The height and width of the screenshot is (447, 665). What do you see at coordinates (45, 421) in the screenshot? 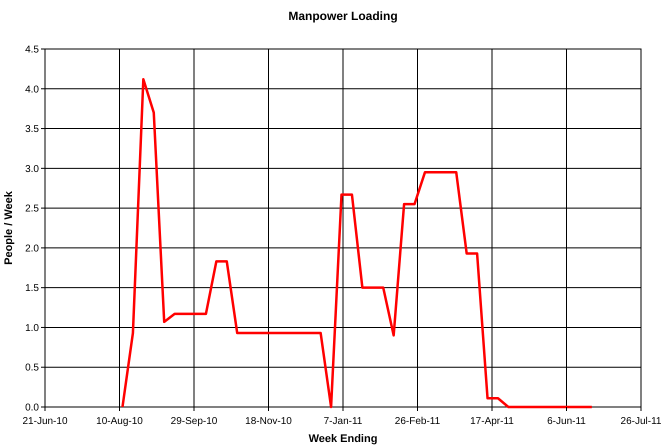
I see `x-tick-label: 21-Jun-10` at bounding box center [45, 421].